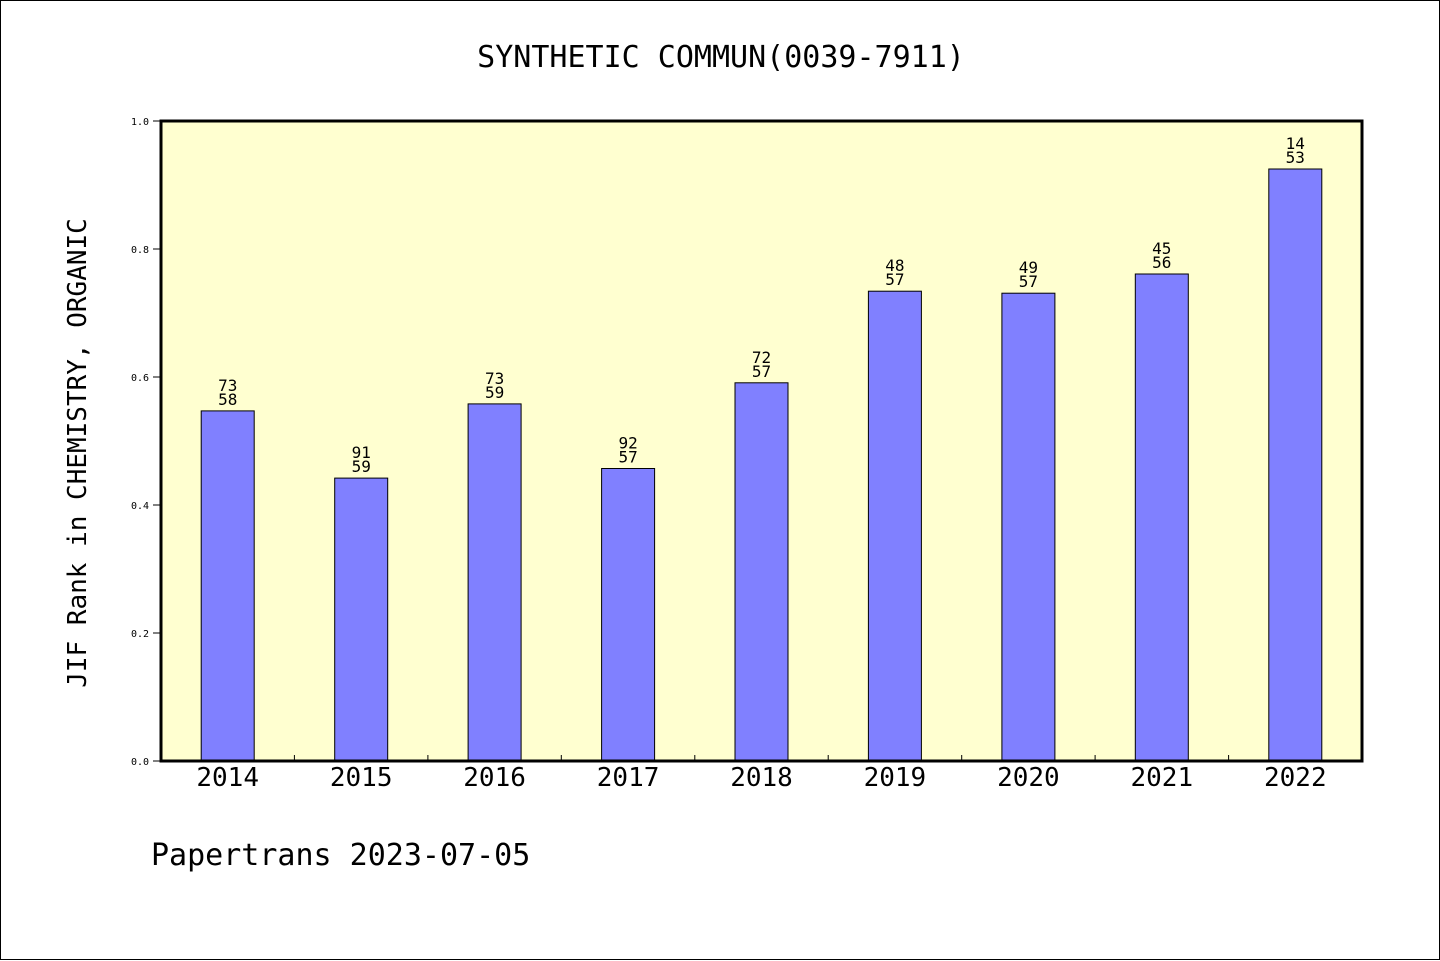  Describe the element at coordinates (628, 615) in the screenshot. I see `bar-2017` at that location.